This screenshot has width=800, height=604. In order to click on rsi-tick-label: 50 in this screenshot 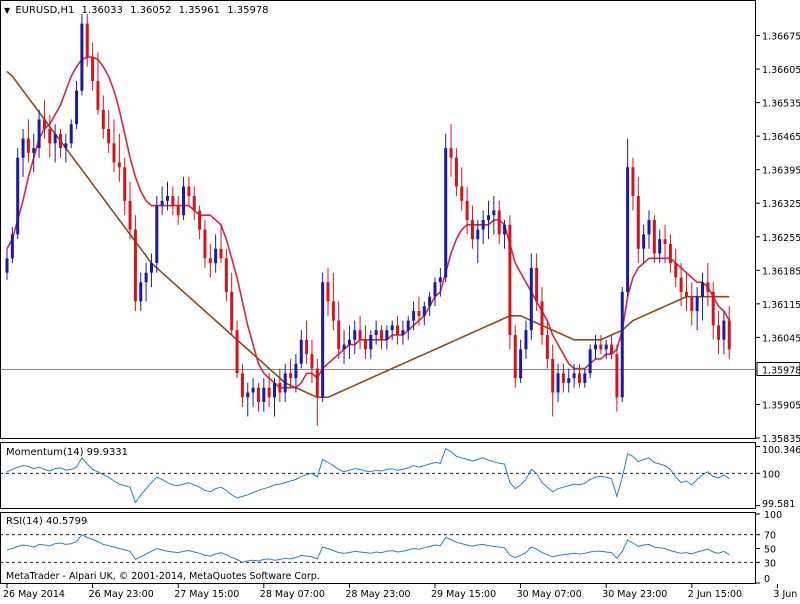, I will do `click(770, 550)`.